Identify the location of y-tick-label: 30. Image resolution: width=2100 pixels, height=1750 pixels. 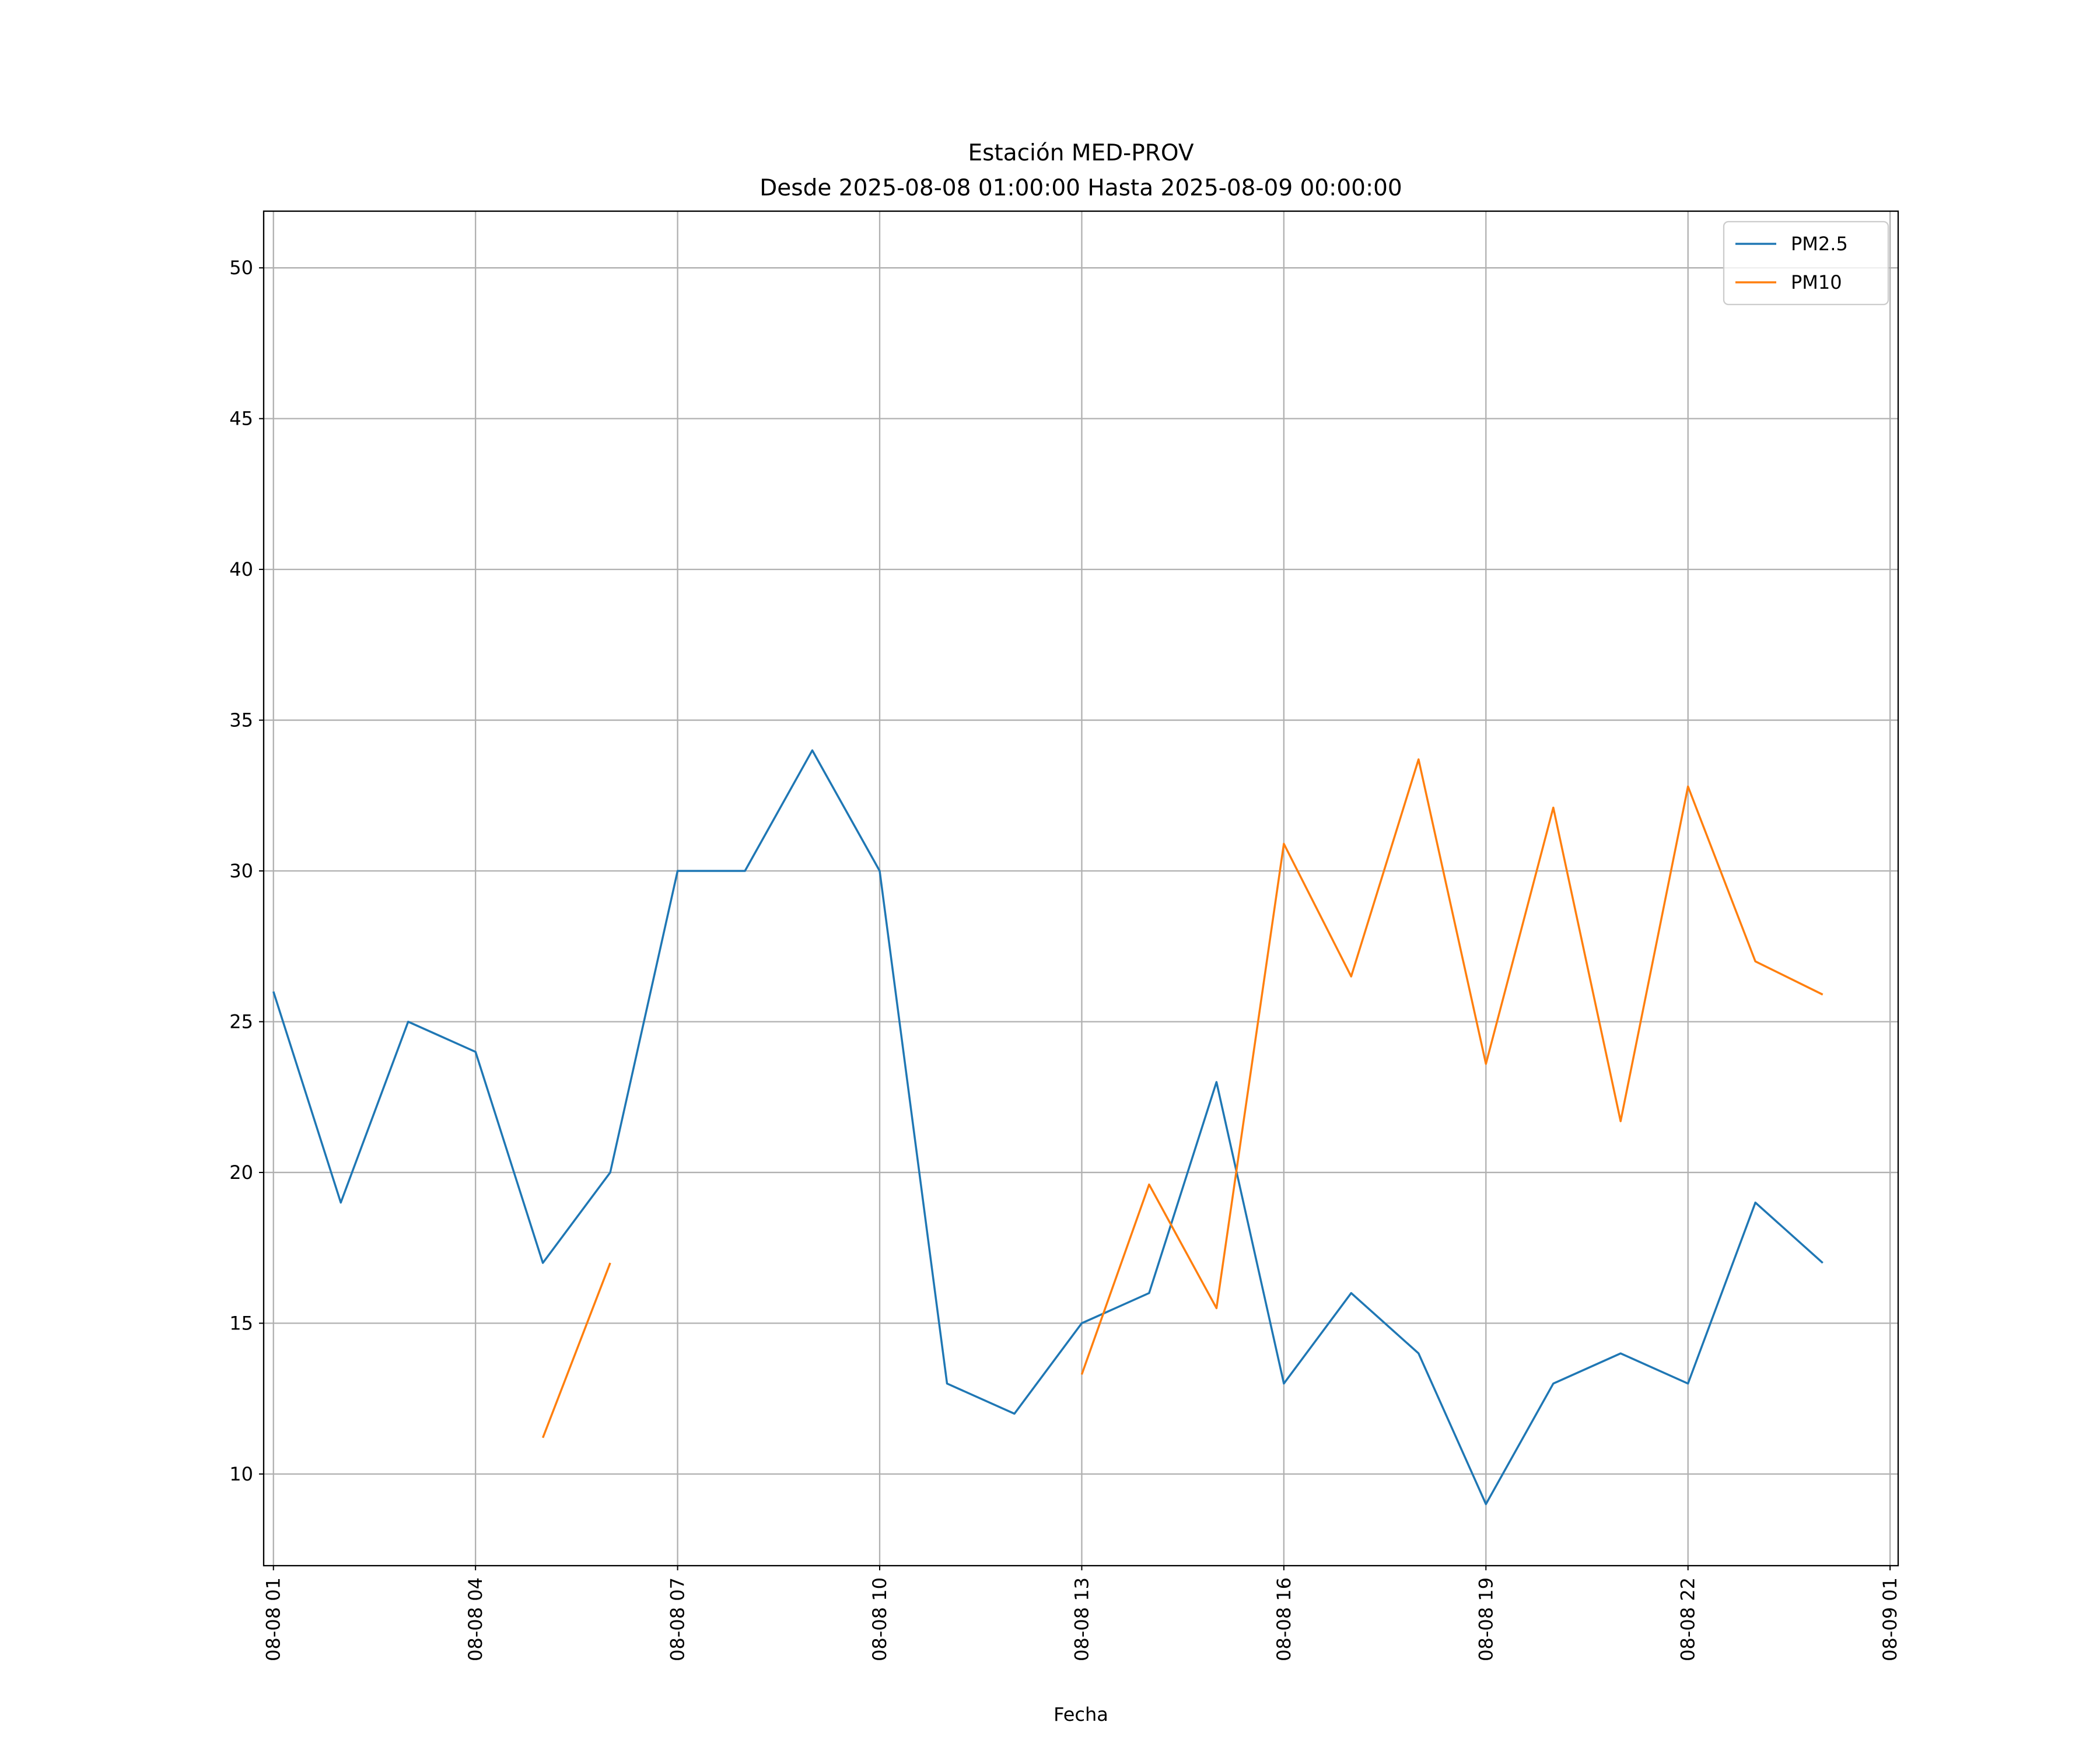
(241, 871).